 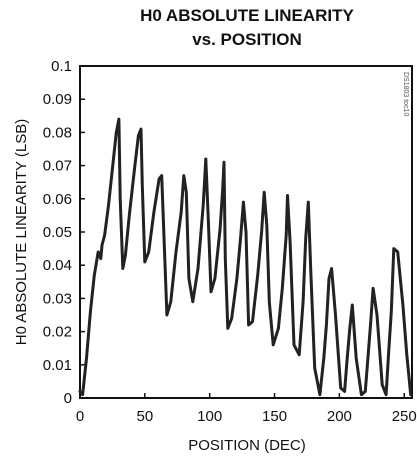 I want to click on y-tick-label: 0.1, so click(x=61, y=66).